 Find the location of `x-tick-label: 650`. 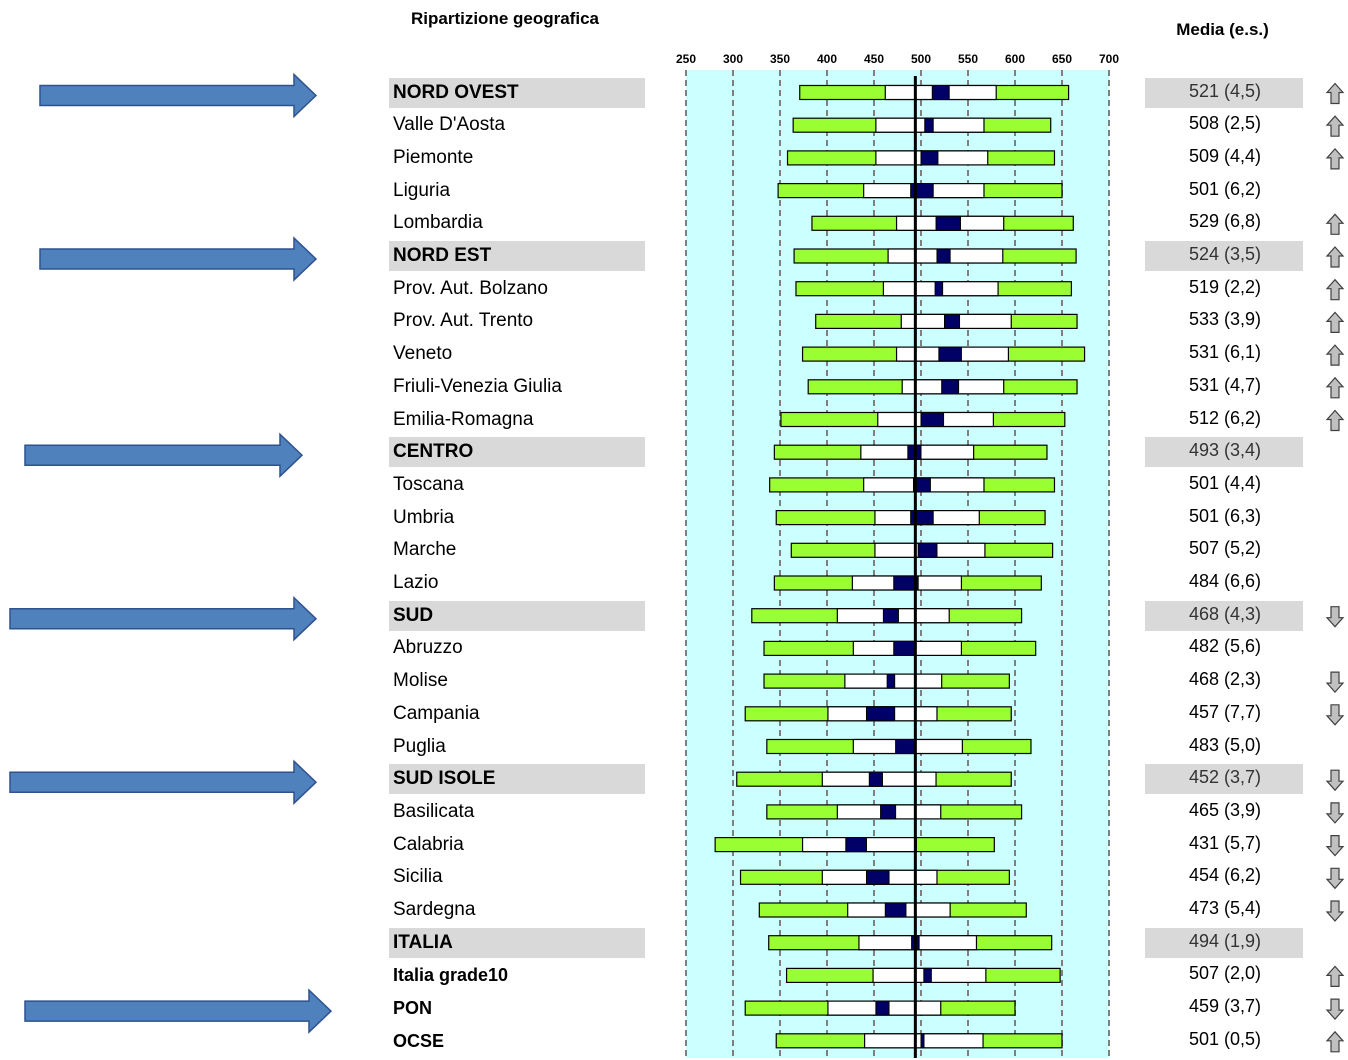

x-tick-label: 650 is located at coordinates (1062, 59).